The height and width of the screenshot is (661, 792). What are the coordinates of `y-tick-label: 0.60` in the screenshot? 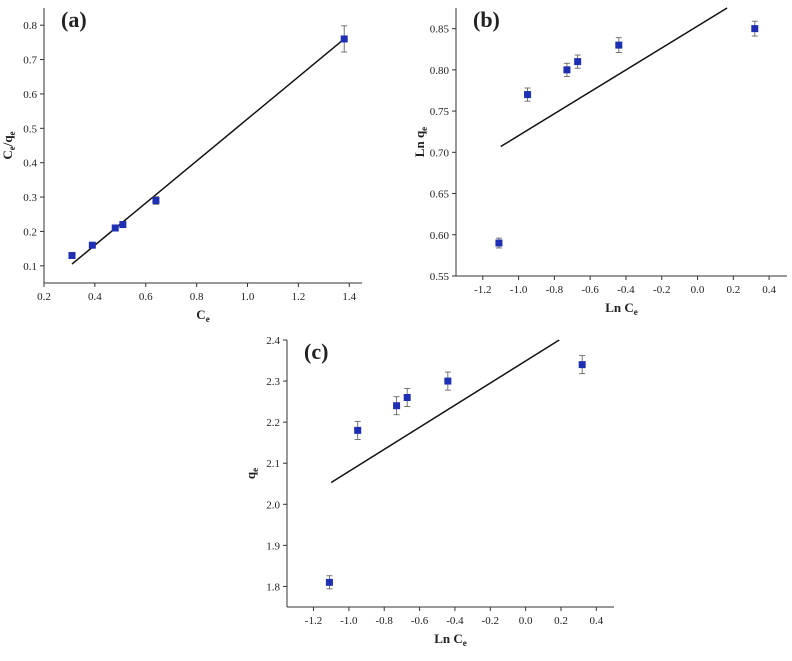 It's located at (440, 236).